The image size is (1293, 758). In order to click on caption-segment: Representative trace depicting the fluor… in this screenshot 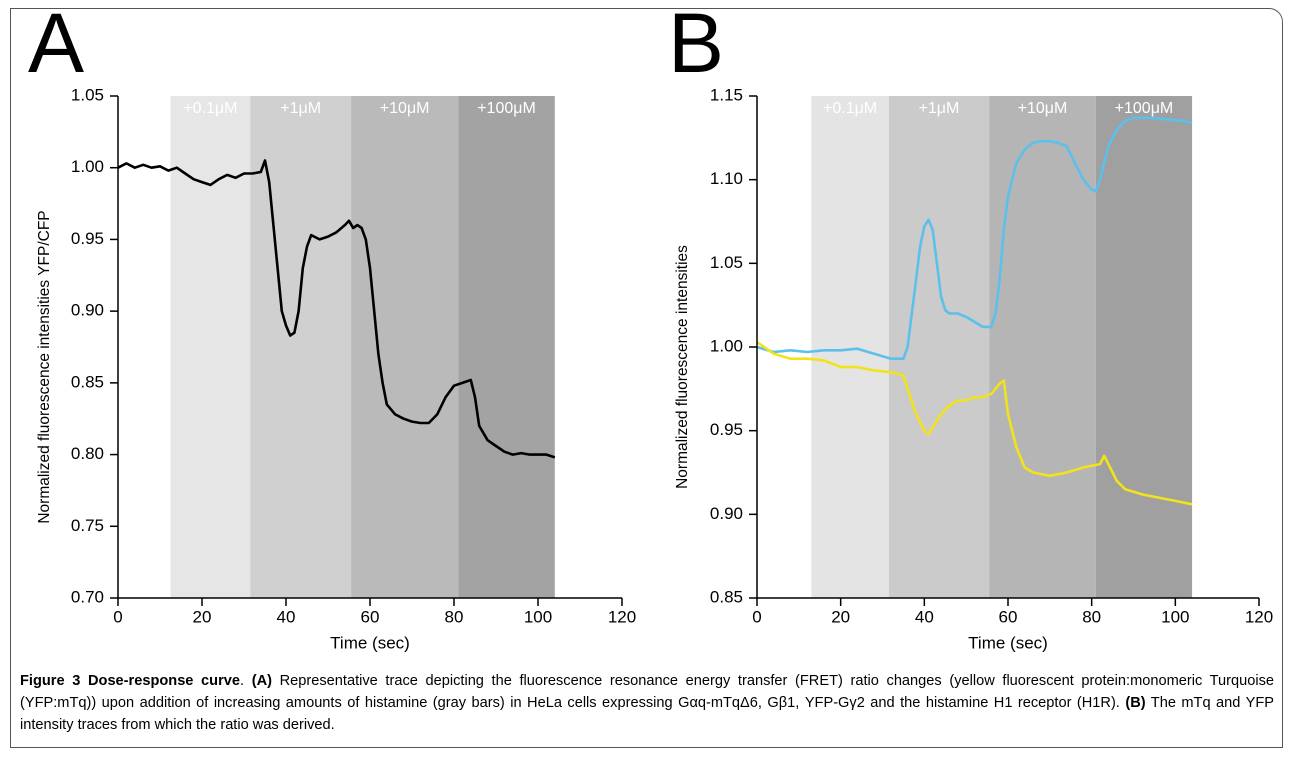, I will do `click(647, 692)`.